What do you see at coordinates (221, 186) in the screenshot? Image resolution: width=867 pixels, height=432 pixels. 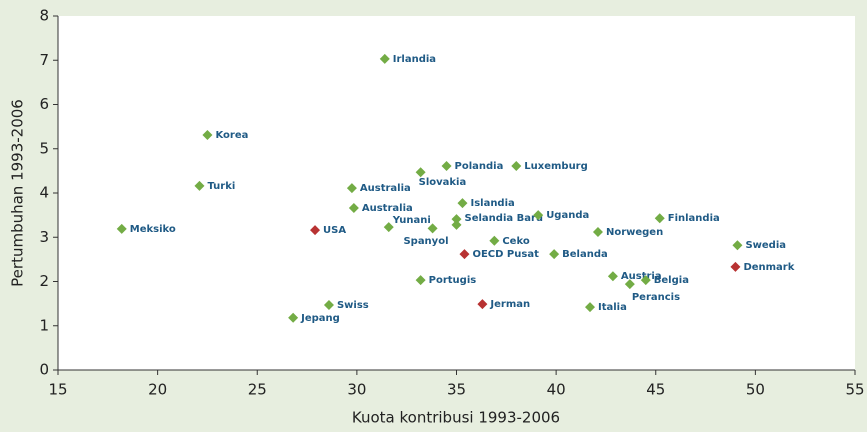 I see `point-label: Turki` at bounding box center [221, 186].